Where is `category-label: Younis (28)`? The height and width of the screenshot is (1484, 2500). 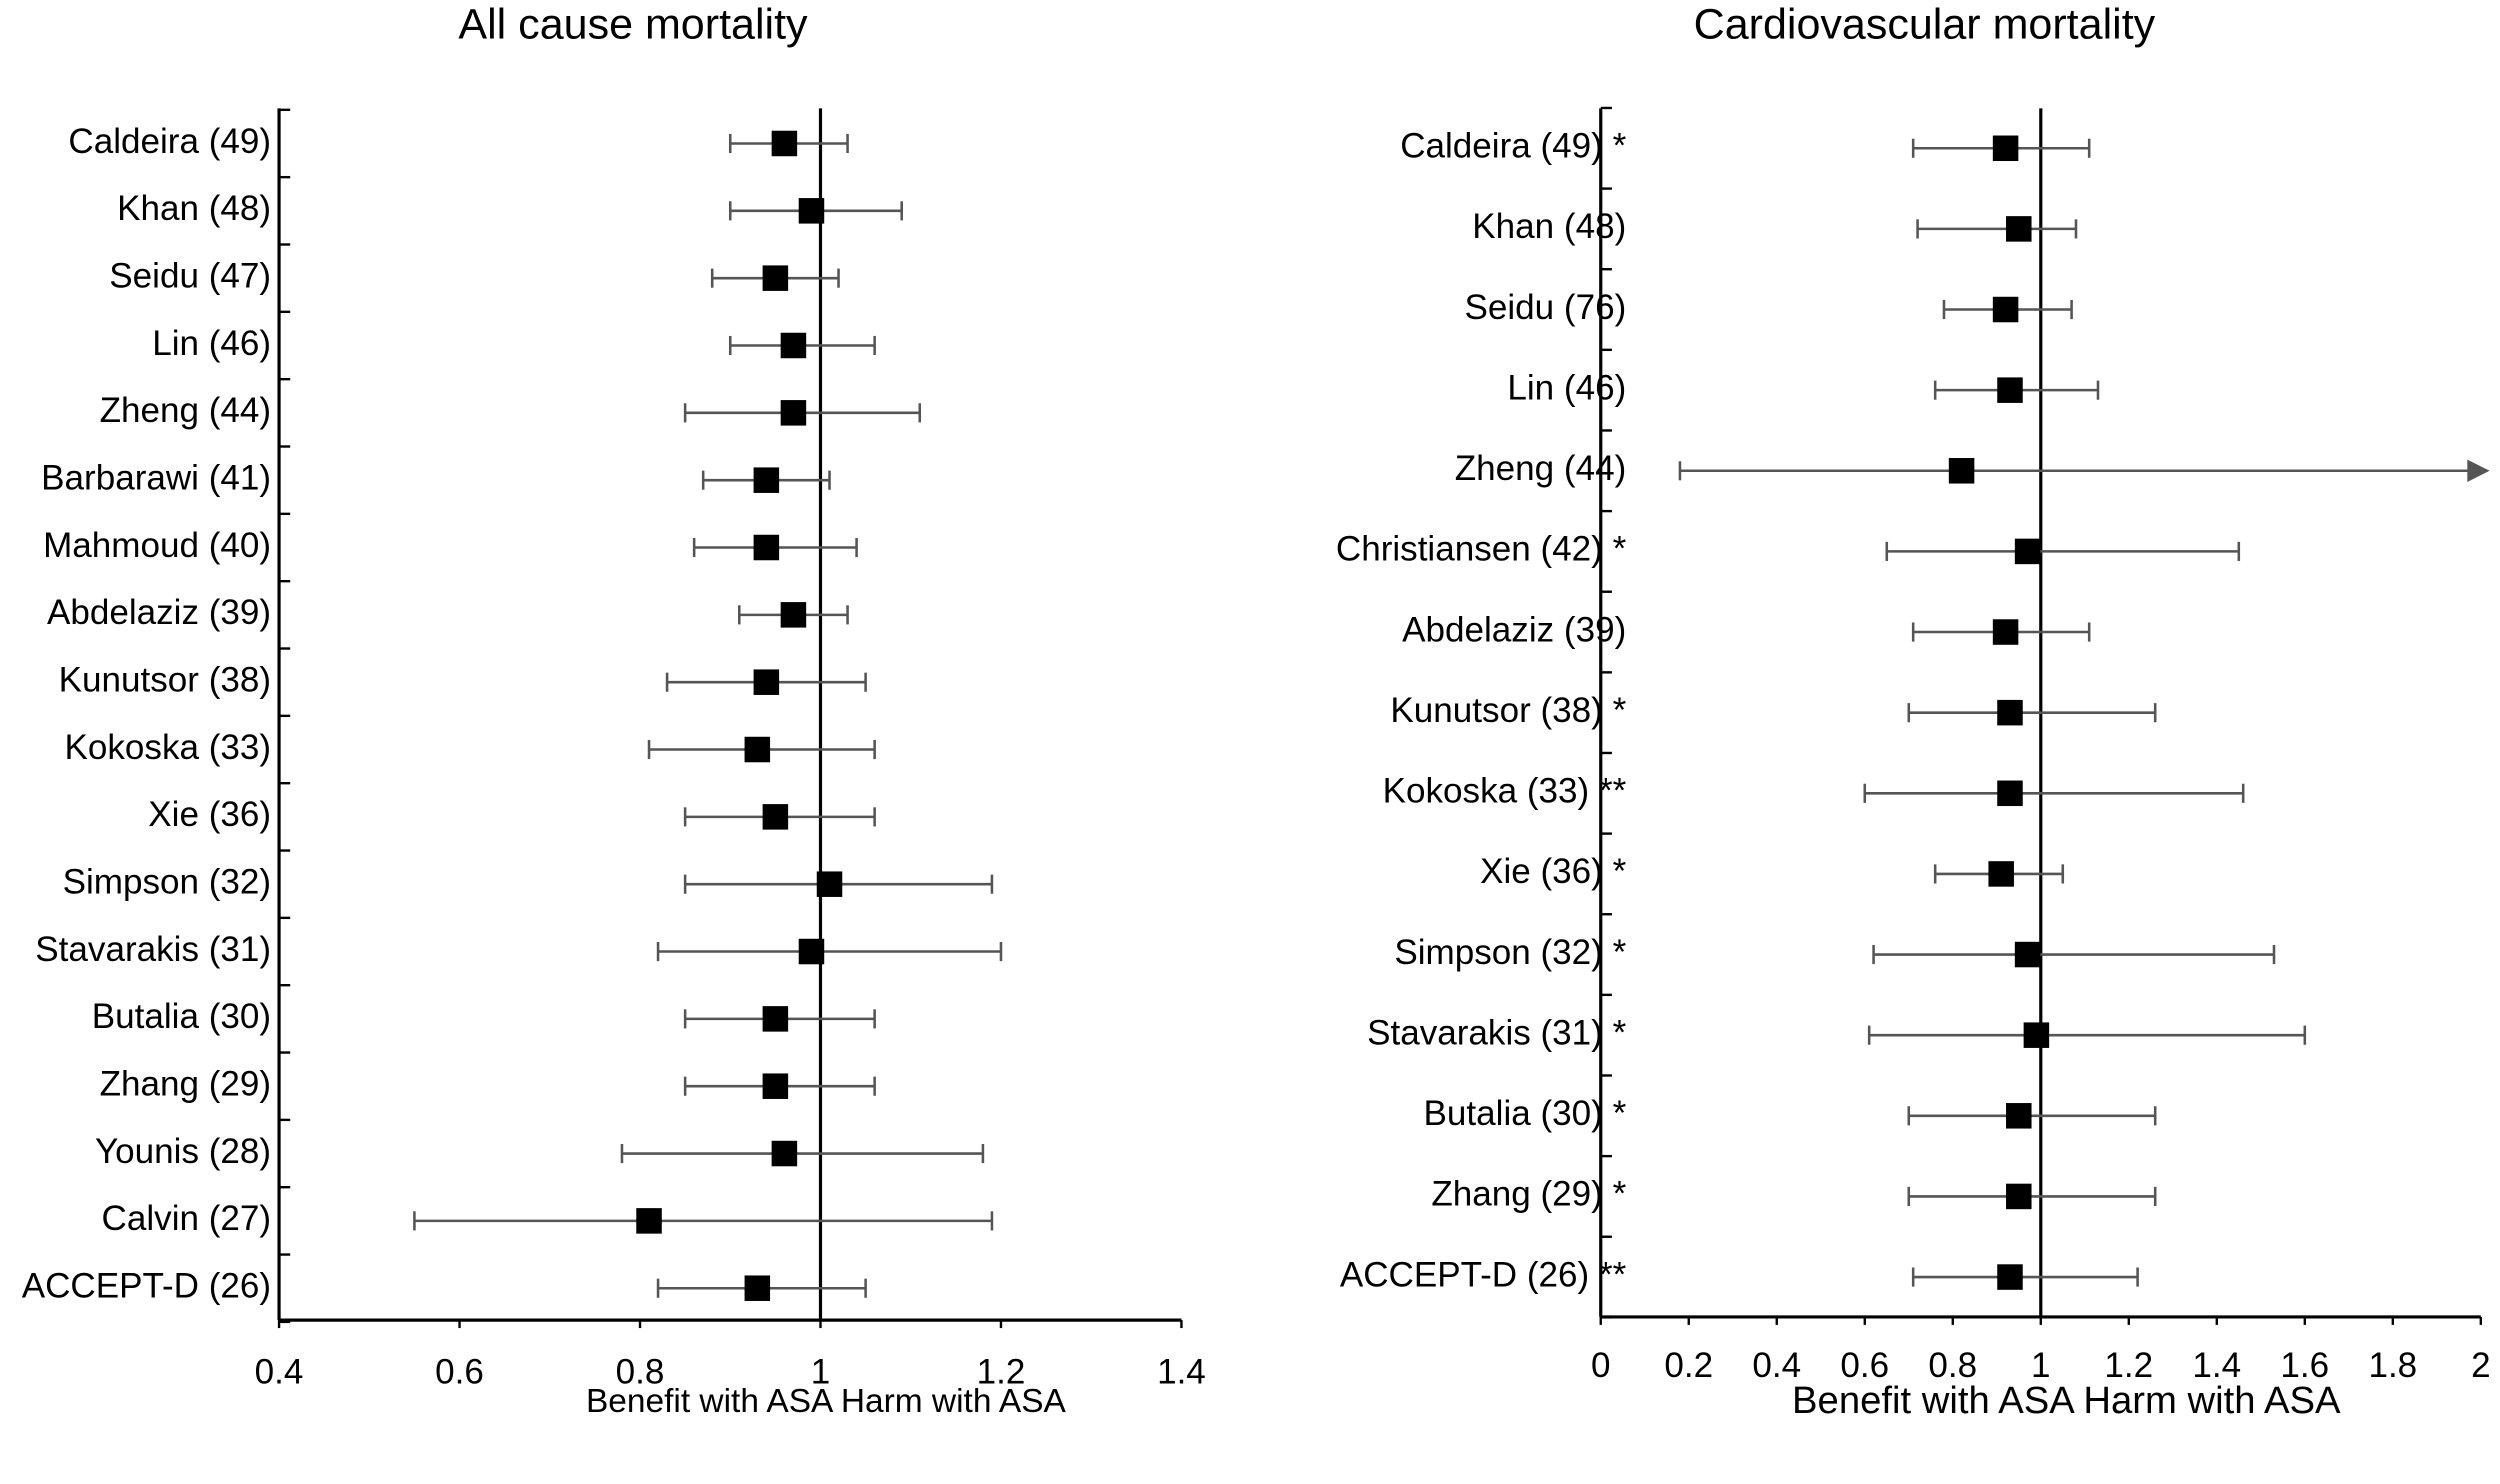 category-label: Younis (28) is located at coordinates (183, 1151).